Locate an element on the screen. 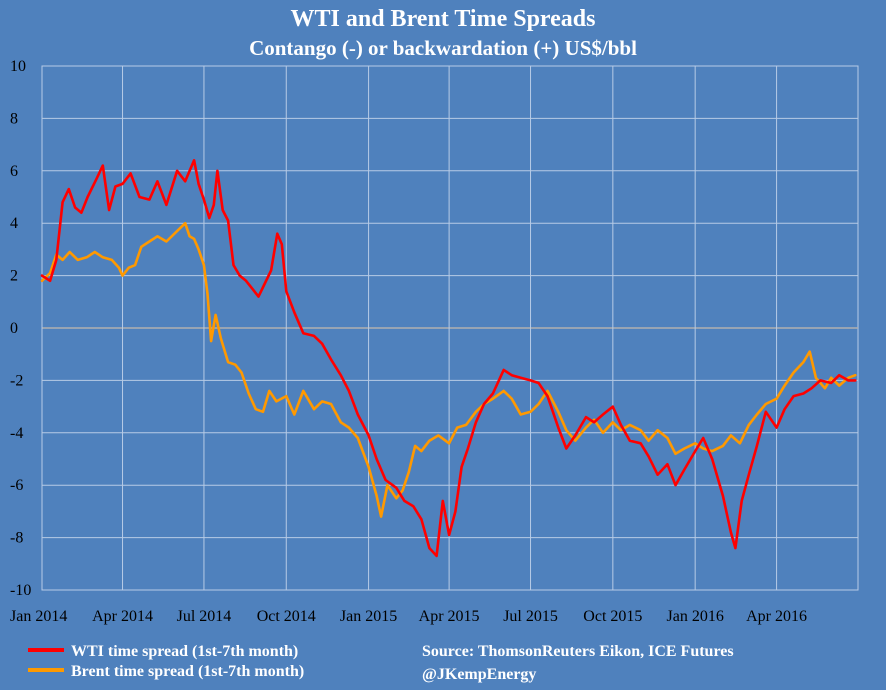 The image size is (886, 690). y-tick-label: 2 is located at coordinates (14, 276).